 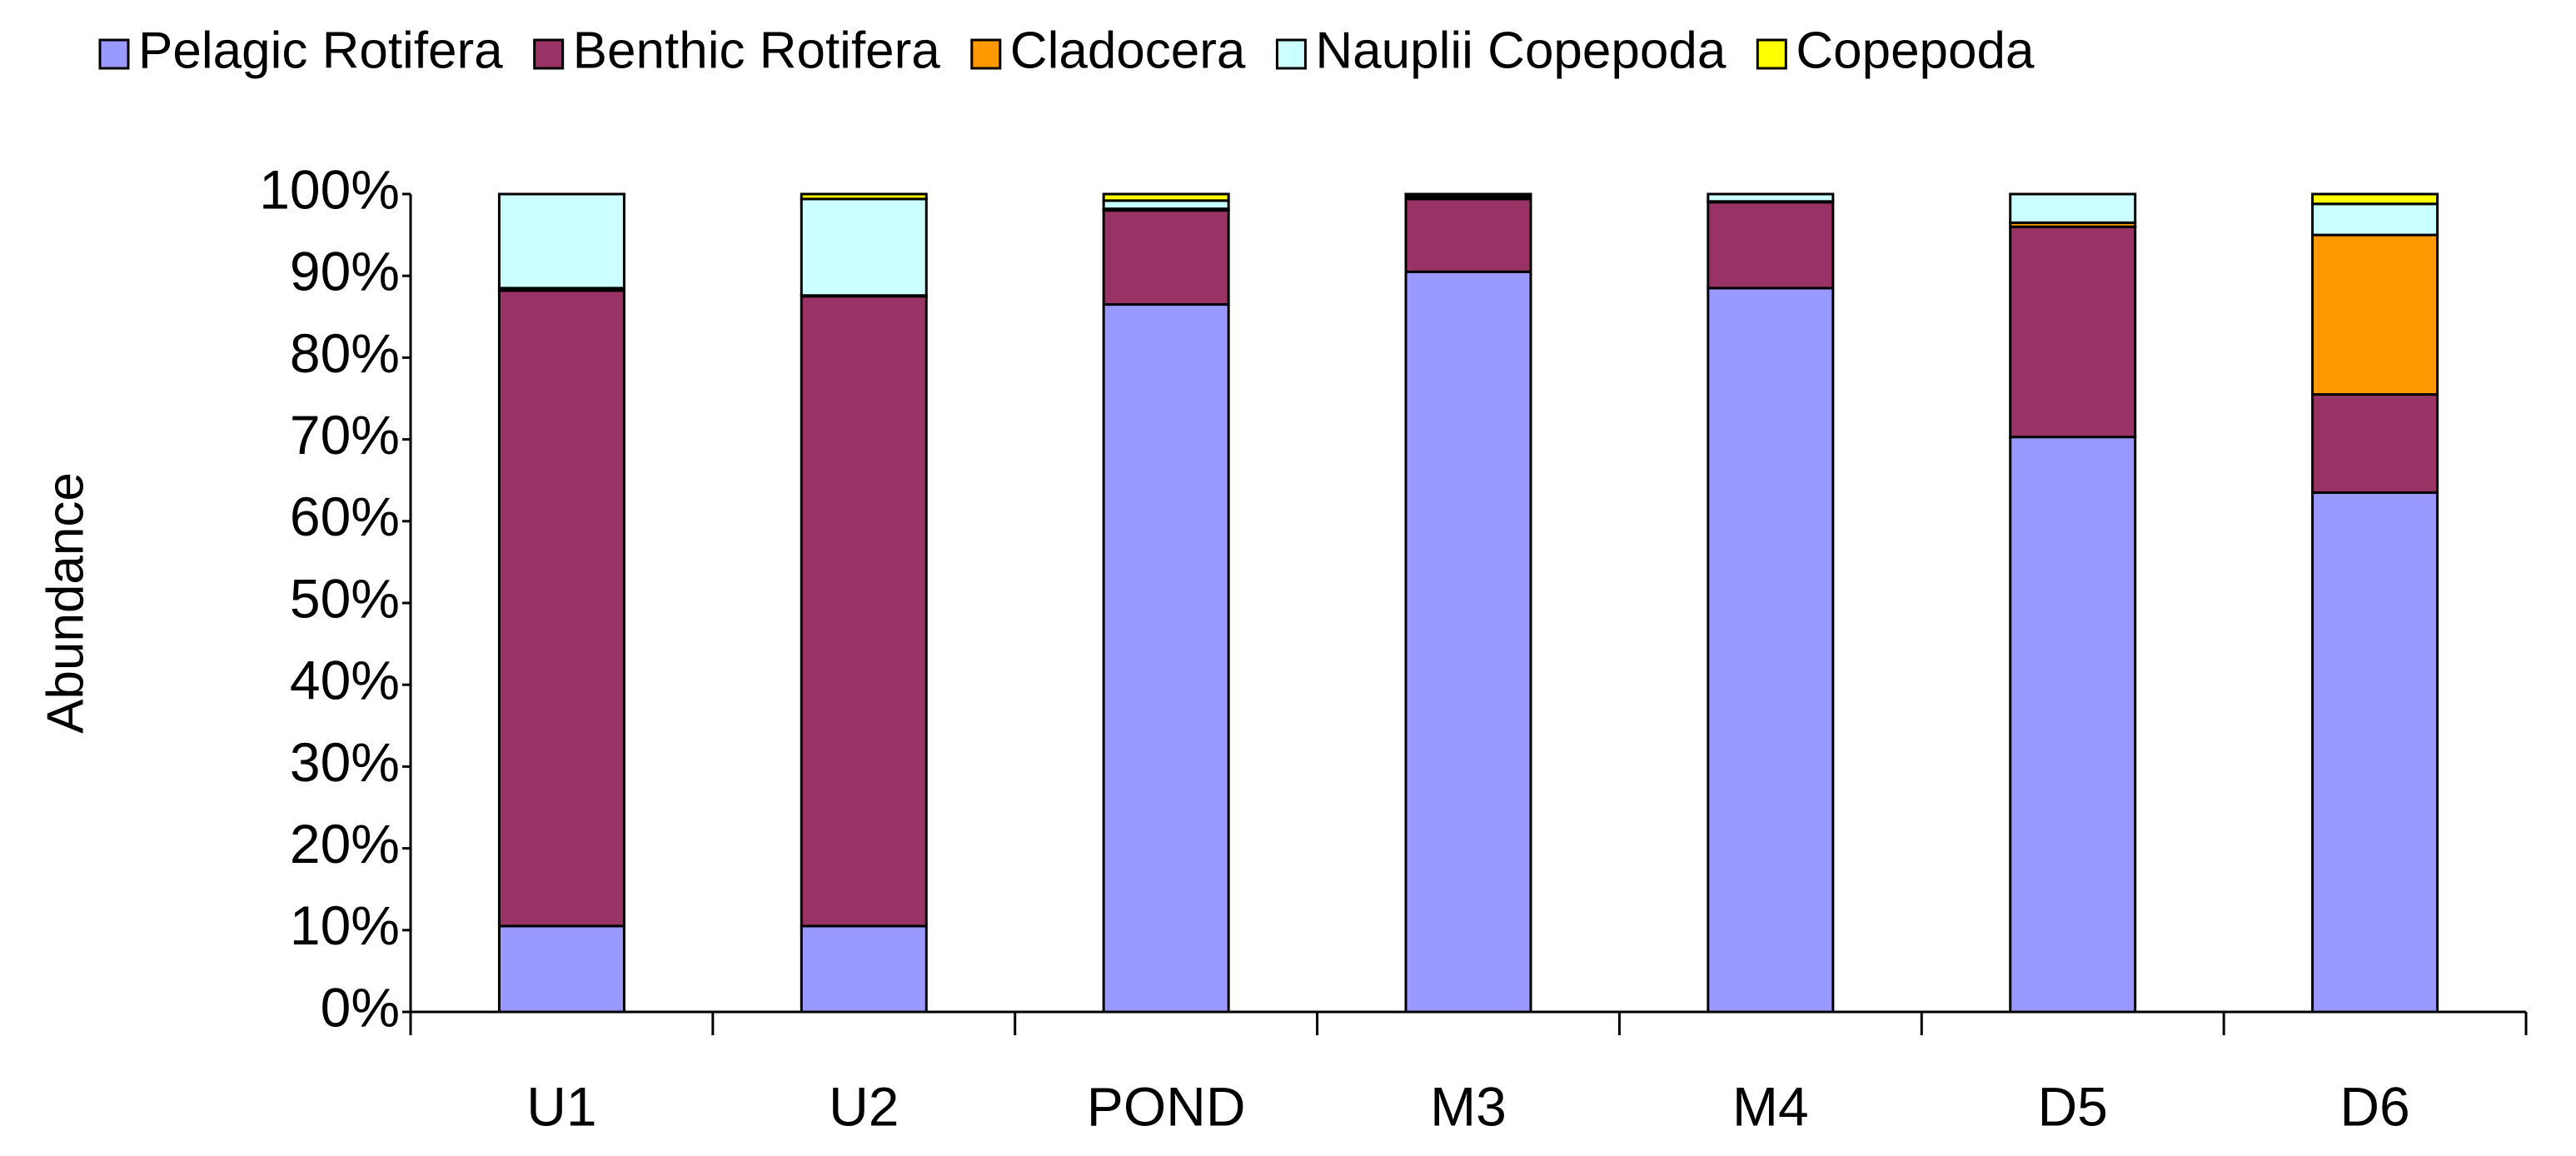 I want to click on legend-label: Nauplii Copepoda, so click(x=1520, y=50).